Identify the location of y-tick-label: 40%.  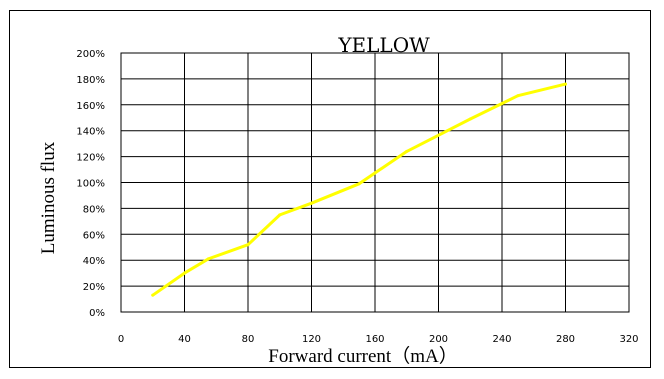
(94, 261).